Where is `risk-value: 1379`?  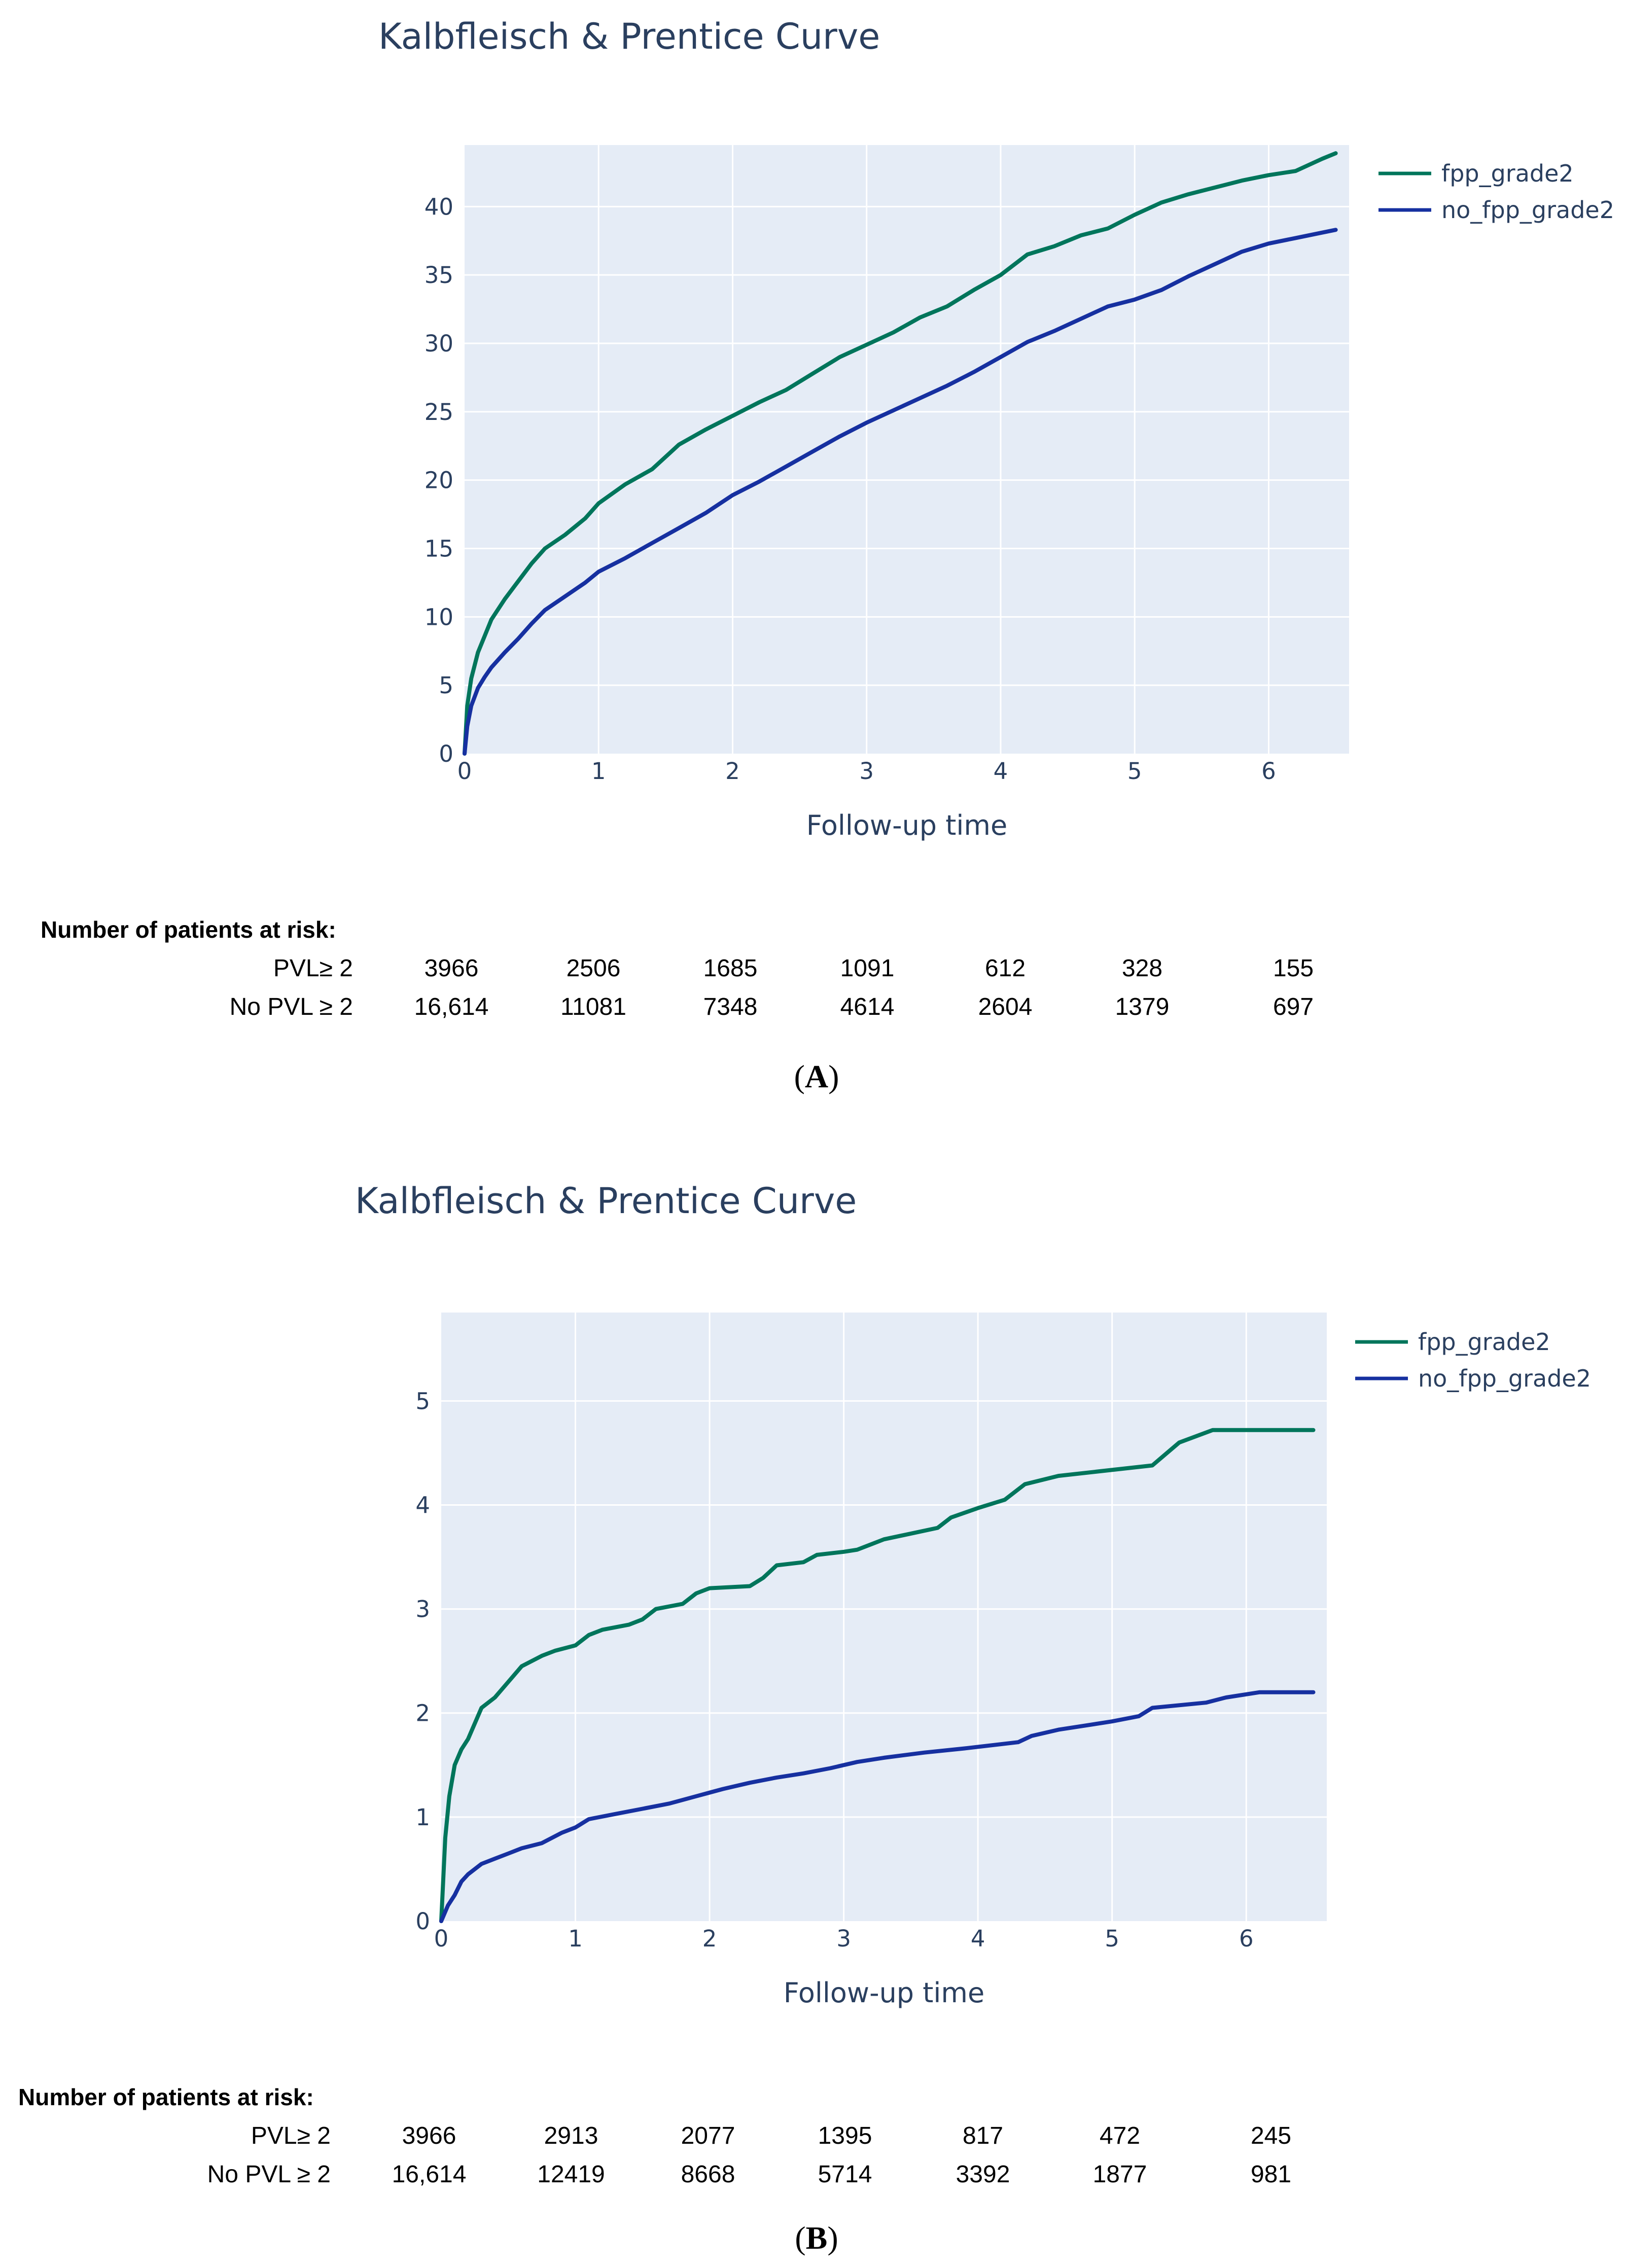 risk-value: 1379 is located at coordinates (1142, 1007).